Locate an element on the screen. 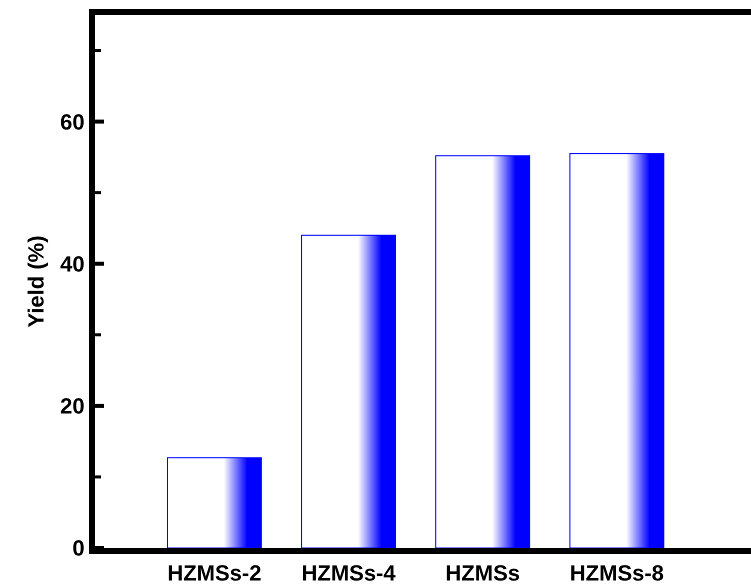  y-axis-title: Yield (%) is located at coordinates (35, 281).